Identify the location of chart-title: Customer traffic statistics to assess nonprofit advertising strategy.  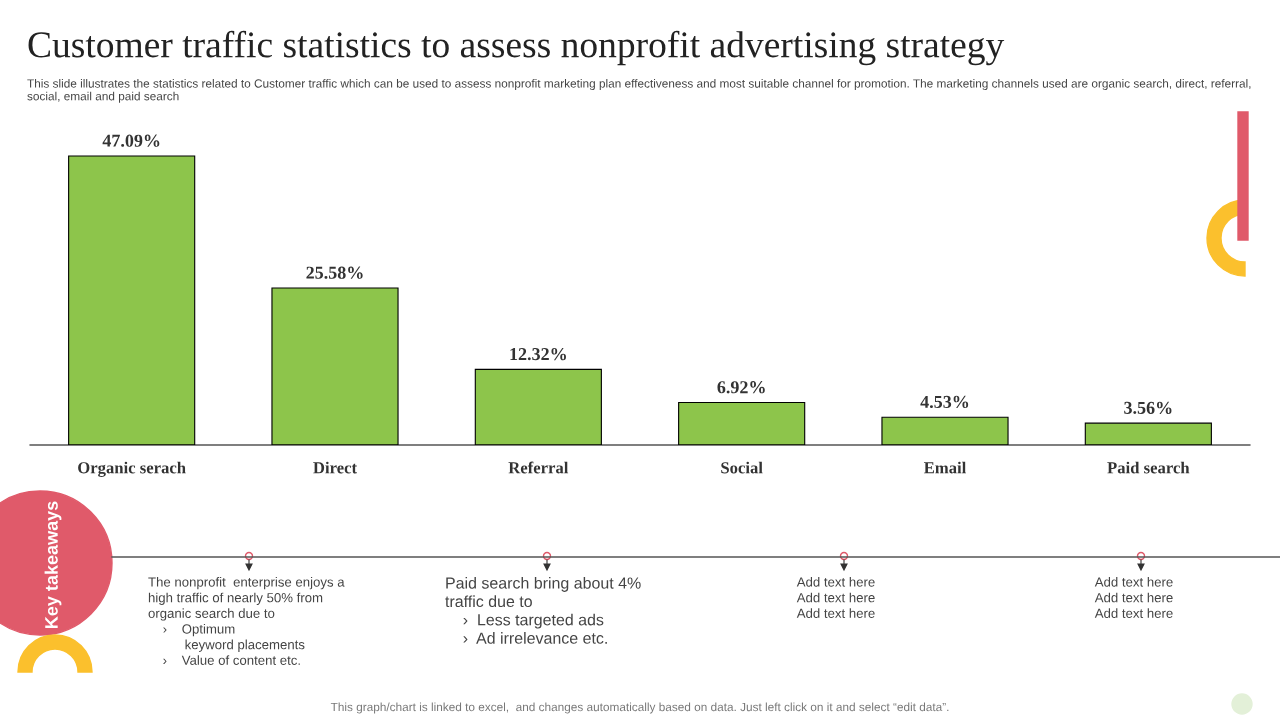
(516, 48).